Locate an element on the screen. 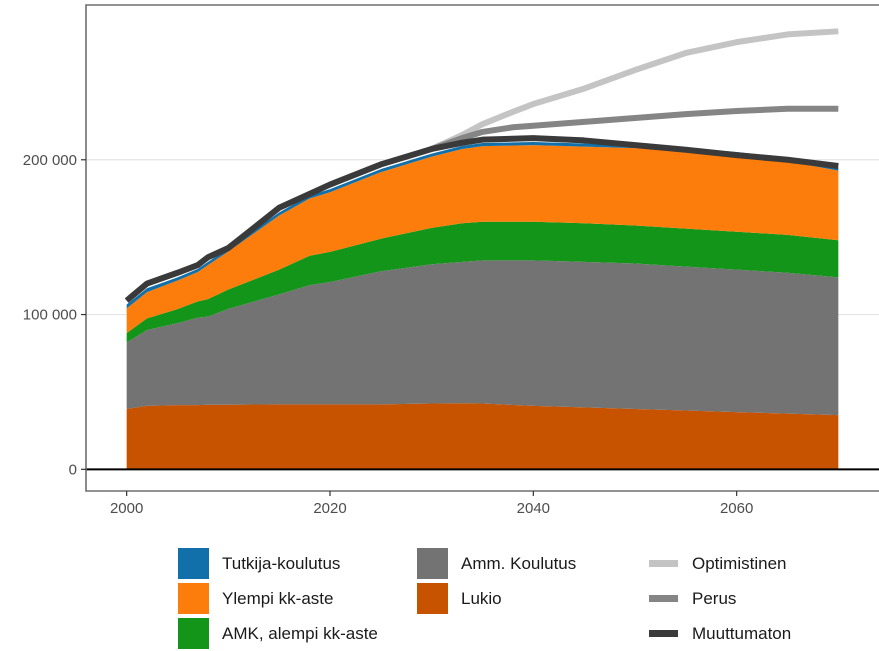 The width and height of the screenshot is (879, 651). legend-label-tutkija: Tutkija-koulutus is located at coordinates (281, 563).